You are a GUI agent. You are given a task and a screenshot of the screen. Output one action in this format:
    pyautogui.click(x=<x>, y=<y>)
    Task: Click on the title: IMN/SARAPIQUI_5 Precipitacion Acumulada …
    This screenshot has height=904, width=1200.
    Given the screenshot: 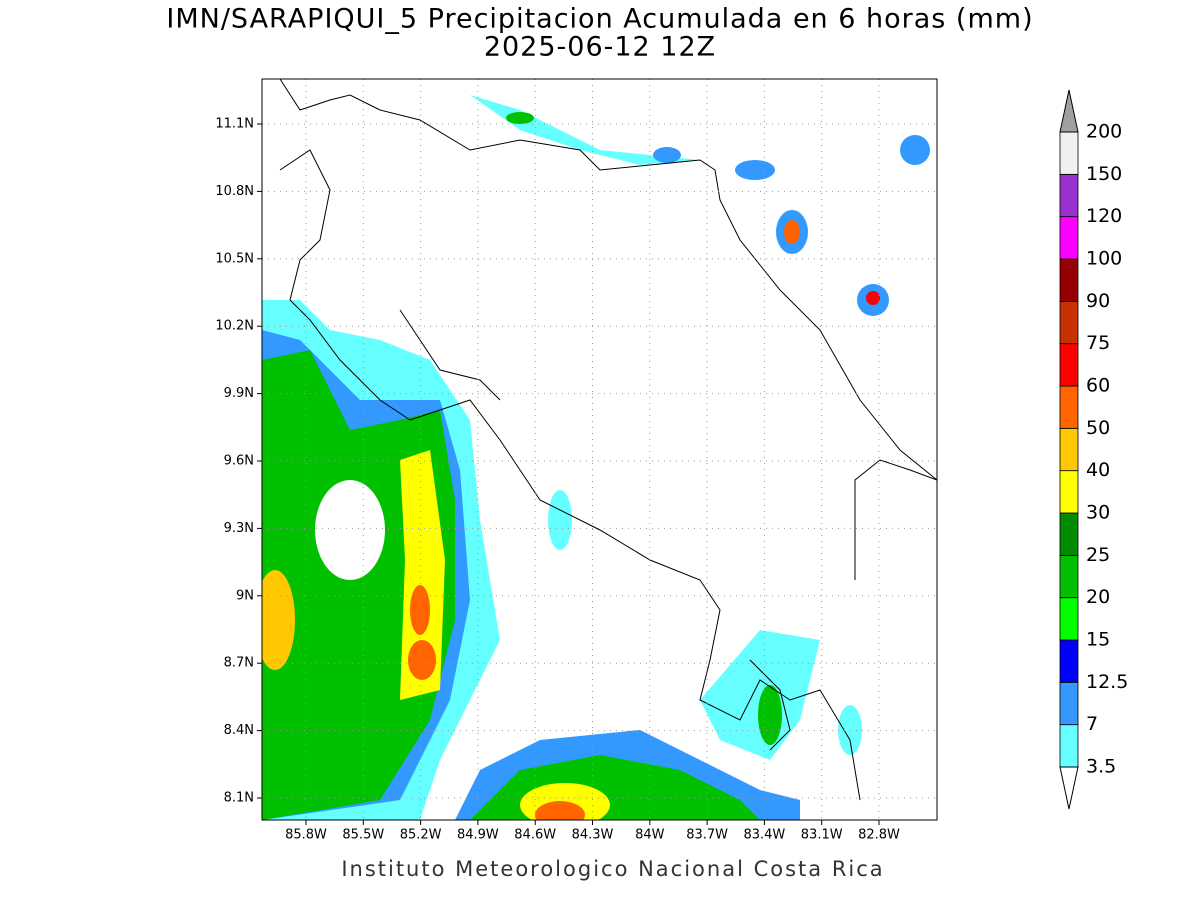 What is the action you would take?
    pyautogui.click(x=599, y=19)
    